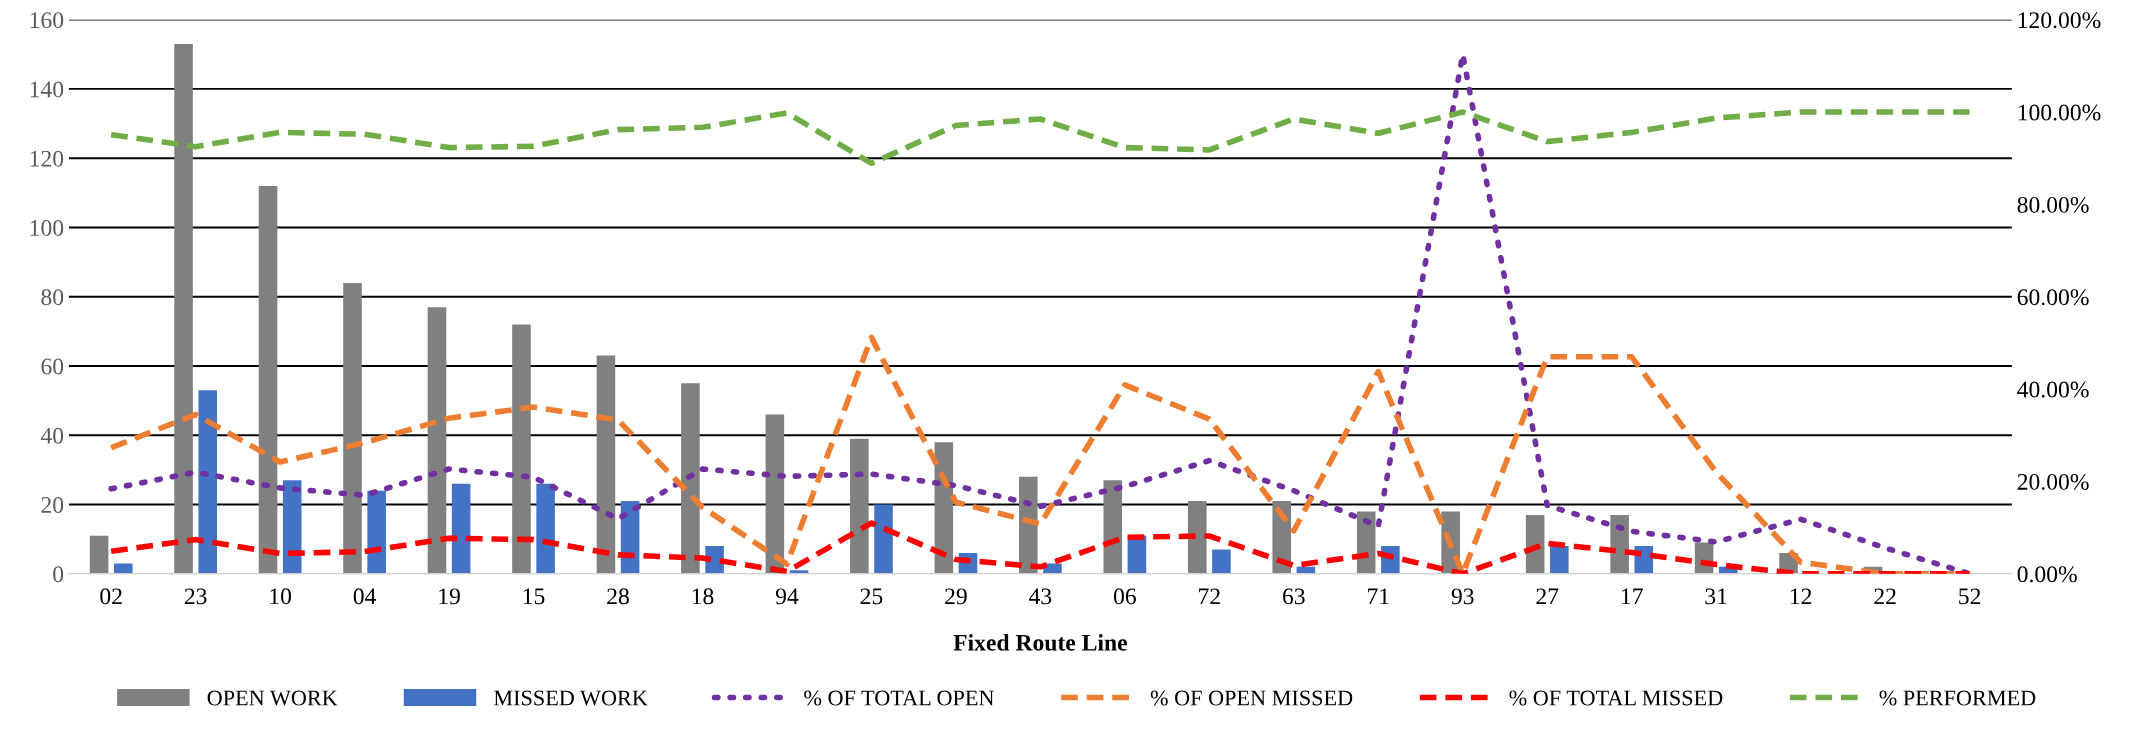 The width and height of the screenshot is (2154, 730). I want to click on y-tick-label: 0, so click(58, 574).